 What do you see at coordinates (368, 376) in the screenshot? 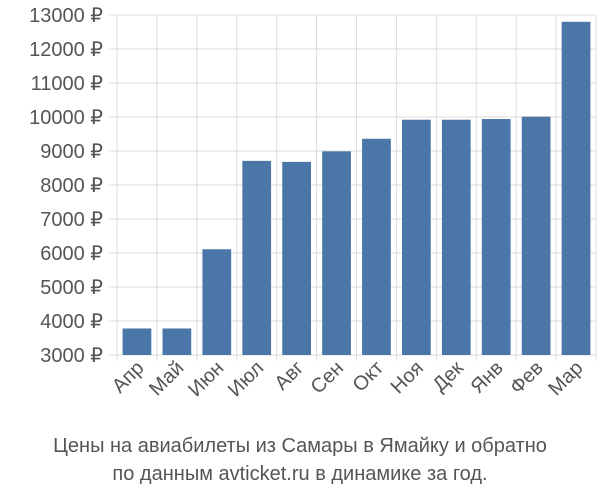
I see `x-tick-label: Окт` at bounding box center [368, 376].